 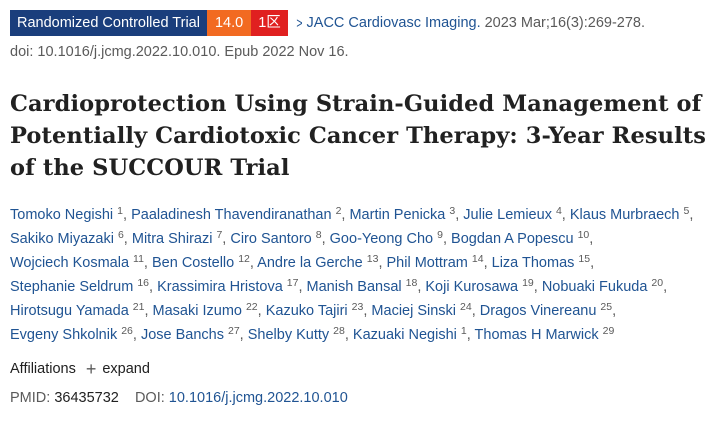 What do you see at coordinates (220, 287) in the screenshot?
I see `author-link: Krassimira Hristova` at bounding box center [220, 287].